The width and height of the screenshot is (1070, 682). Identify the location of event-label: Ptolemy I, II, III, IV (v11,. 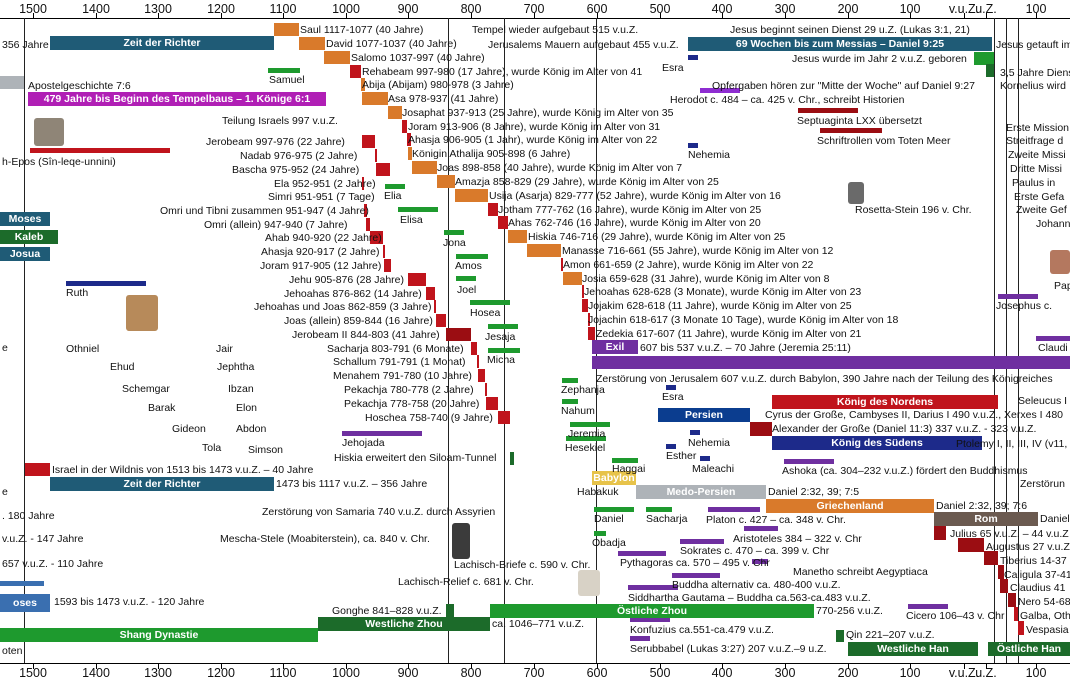
(1012, 444).